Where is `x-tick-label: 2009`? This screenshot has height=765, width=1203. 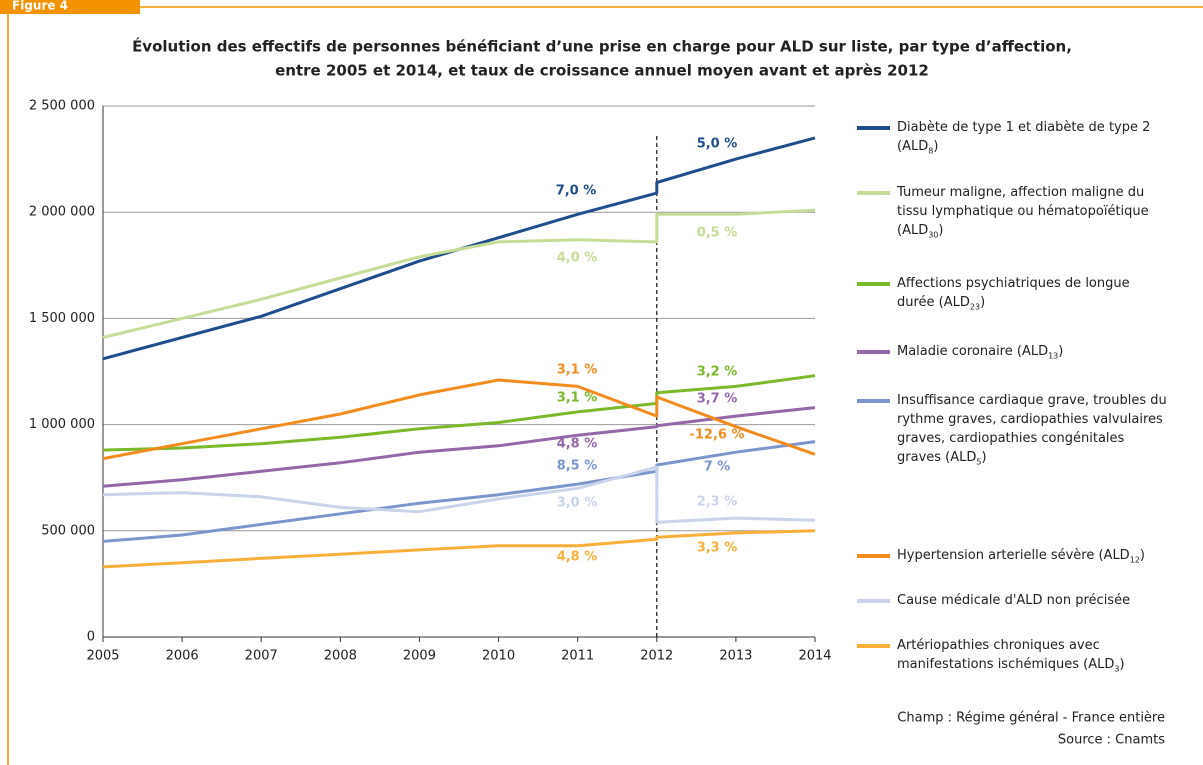 x-tick-label: 2009 is located at coordinates (419, 656).